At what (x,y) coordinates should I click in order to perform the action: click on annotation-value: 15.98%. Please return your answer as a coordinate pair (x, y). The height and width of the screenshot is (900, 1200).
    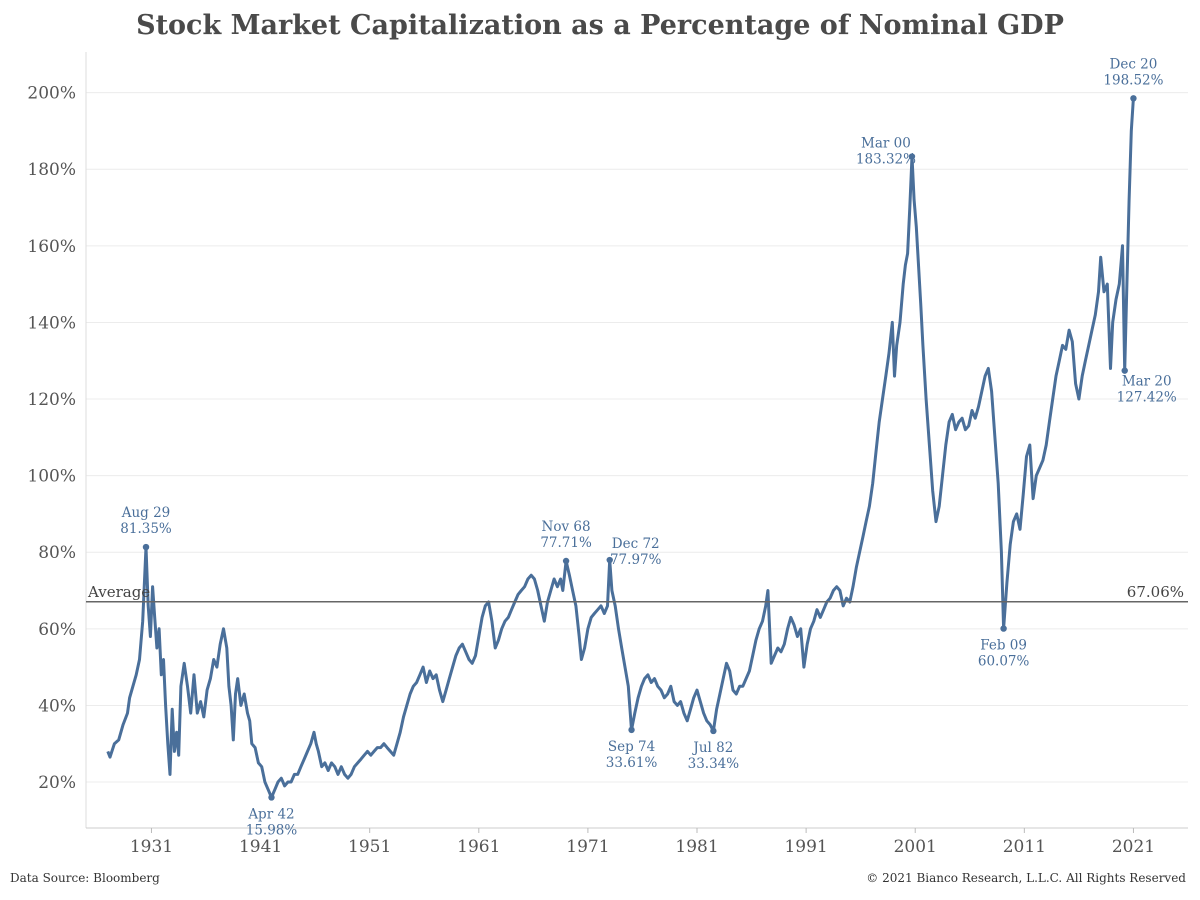
    Looking at the image, I should click on (272, 830).